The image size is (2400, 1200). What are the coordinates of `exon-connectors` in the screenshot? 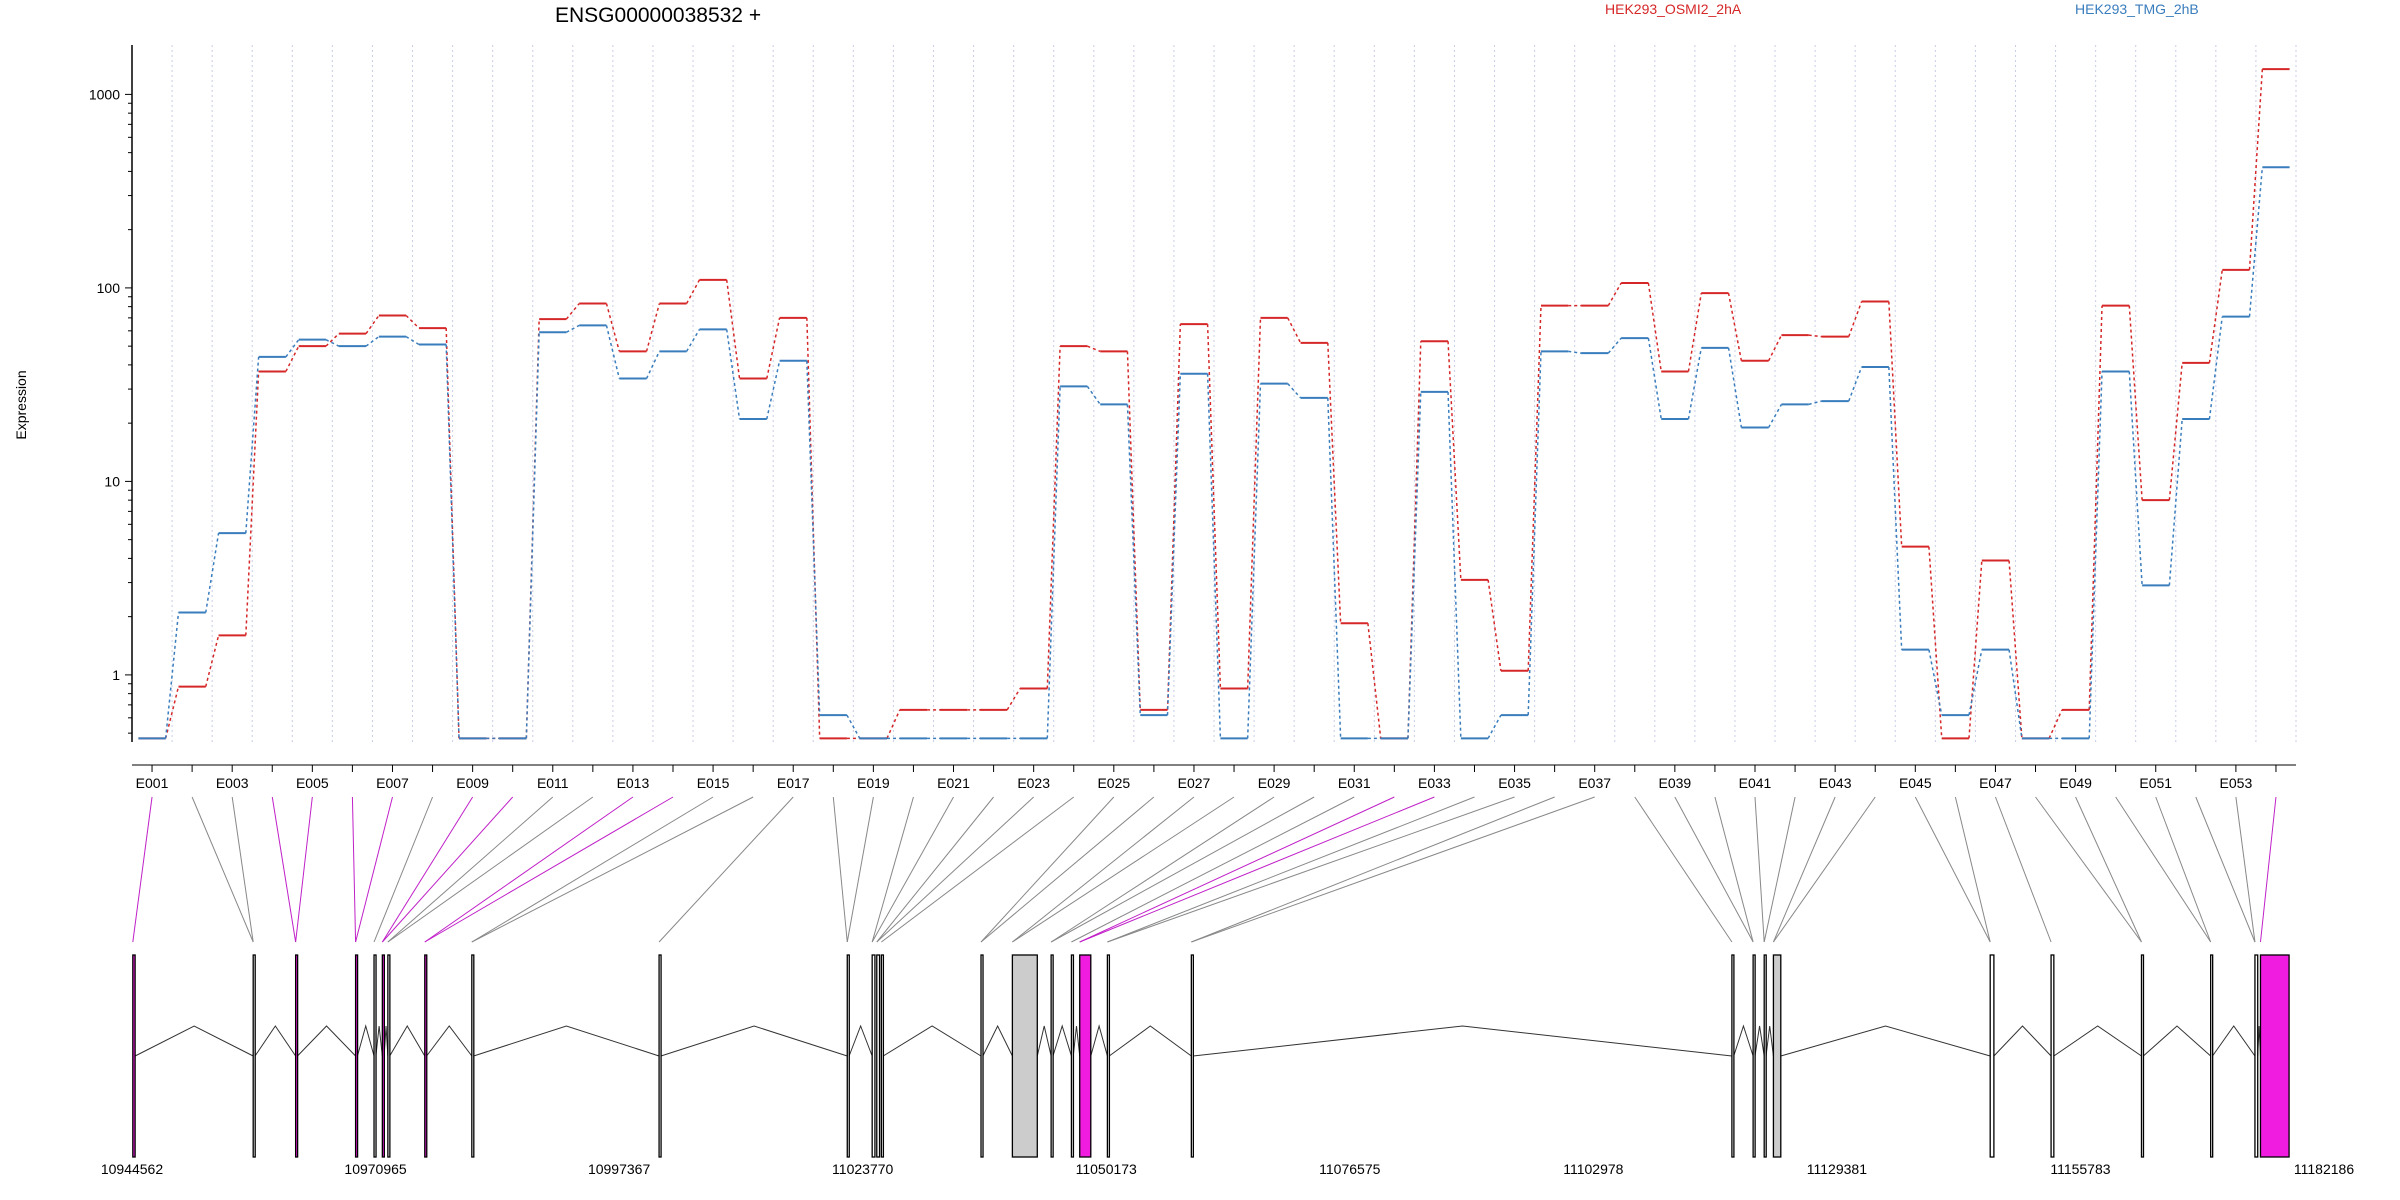 It's located at (1204, 869).